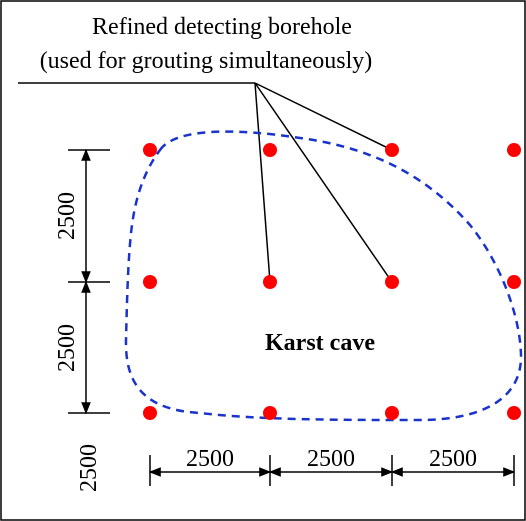  I want to click on borehole-r2-c4, so click(514, 282).